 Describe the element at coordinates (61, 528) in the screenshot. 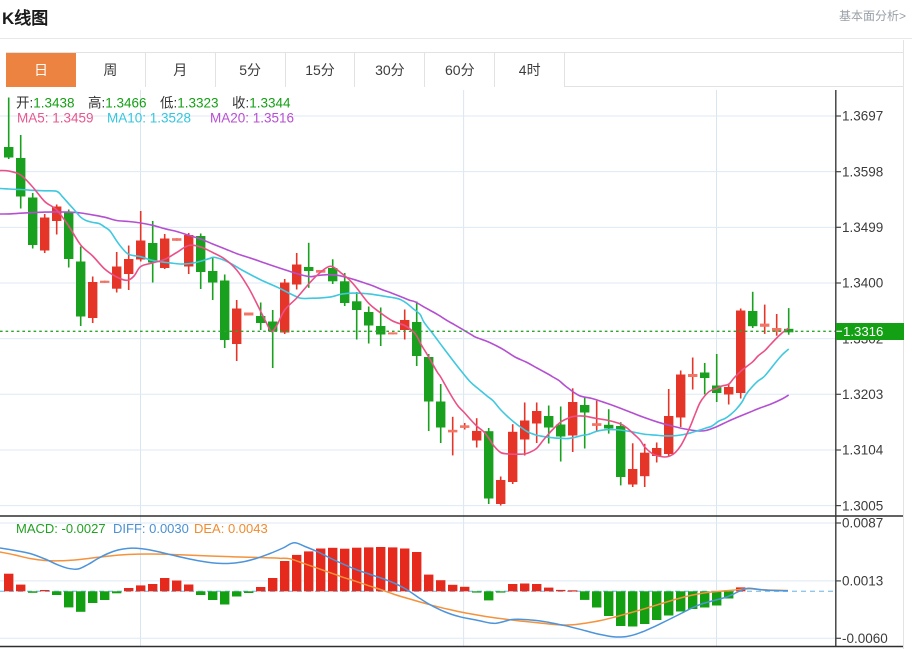

I see `svg-text: MACD: -0.0027` at that location.